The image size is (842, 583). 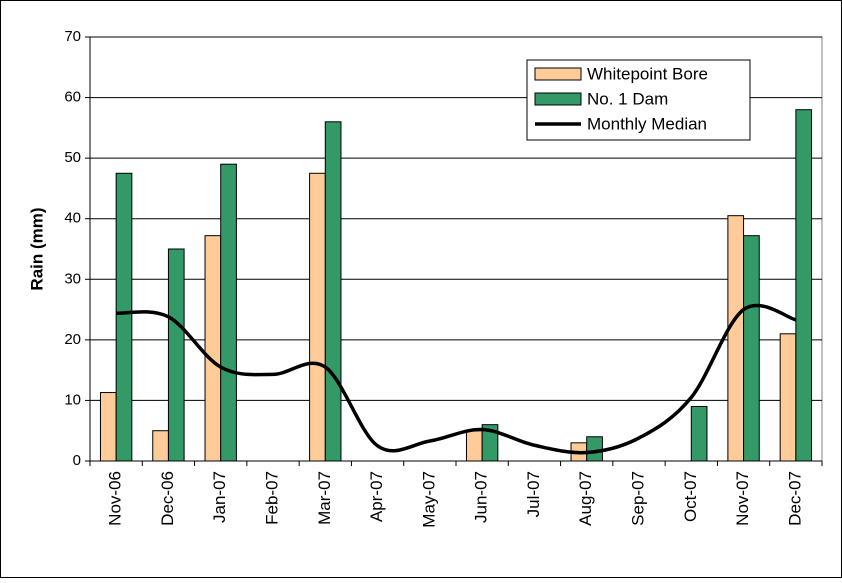 I want to click on x-tick-label: Feb-07, so click(x=271, y=498).